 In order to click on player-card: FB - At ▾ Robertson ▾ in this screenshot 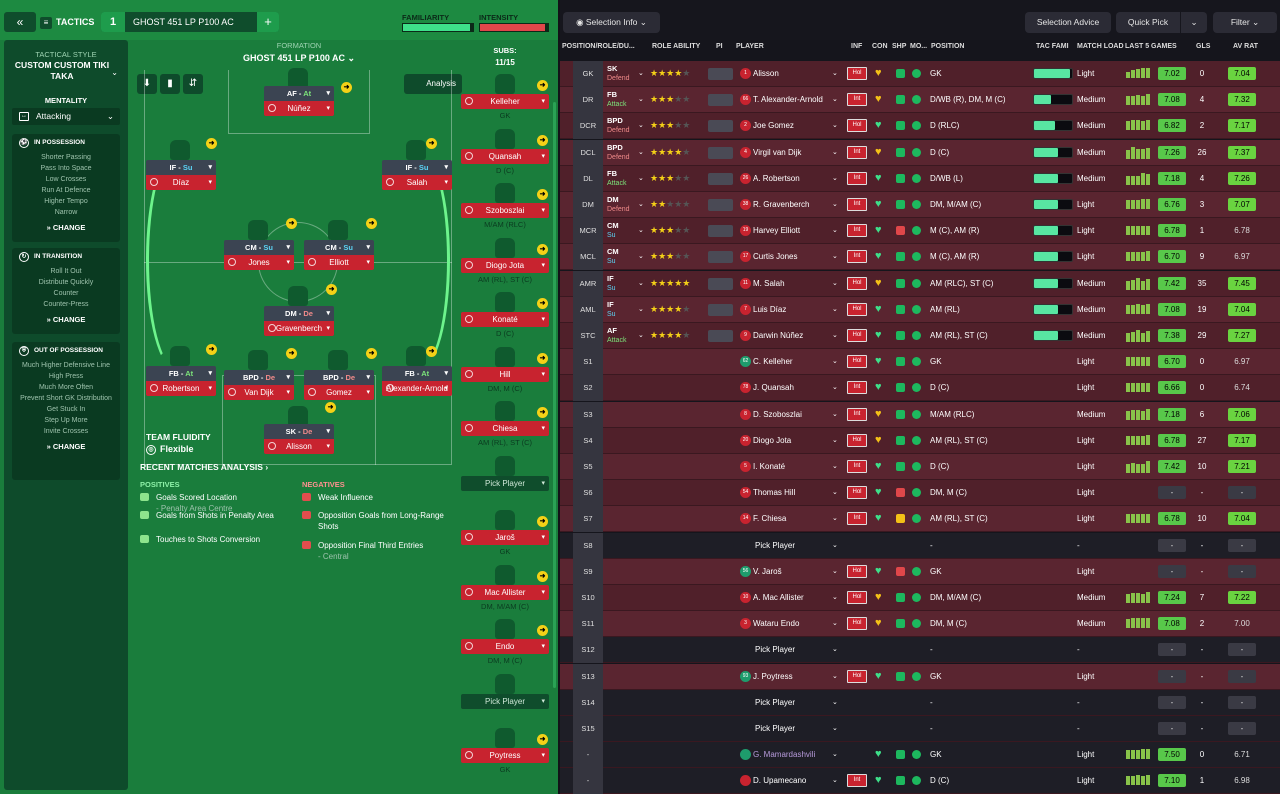, I will do `click(181, 381)`.